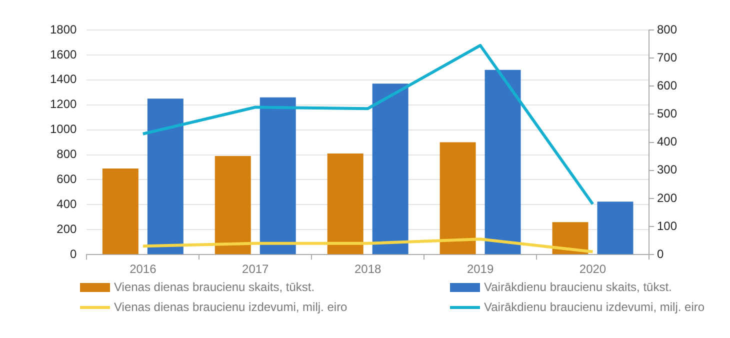  Describe the element at coordinates (667, 57) in the screenshot. I see `y2-tick-label: 700` at that location.